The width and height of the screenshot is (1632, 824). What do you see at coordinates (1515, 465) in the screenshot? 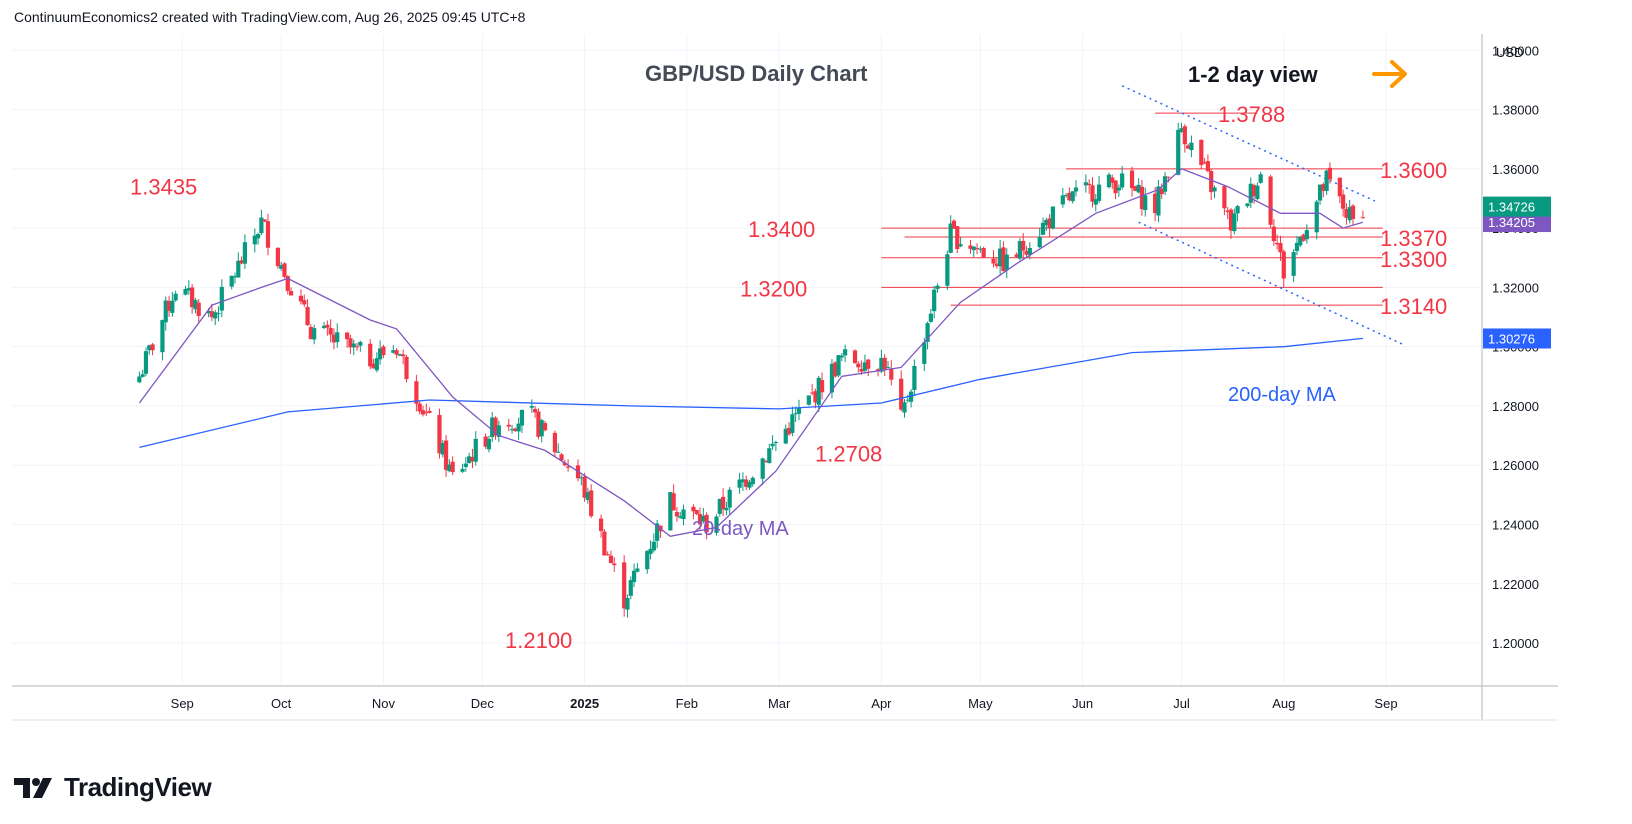
I see `price-tick-label: 1.26000` at bounding box center [1515, 465].